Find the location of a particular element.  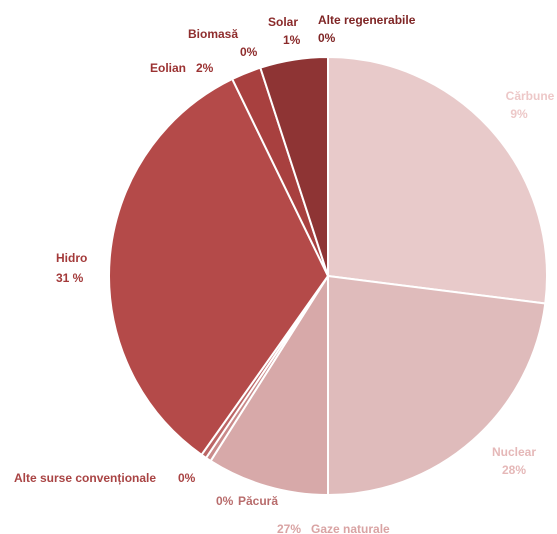

slice-value-biomasa: 0% is located at coordinates (249, 52).